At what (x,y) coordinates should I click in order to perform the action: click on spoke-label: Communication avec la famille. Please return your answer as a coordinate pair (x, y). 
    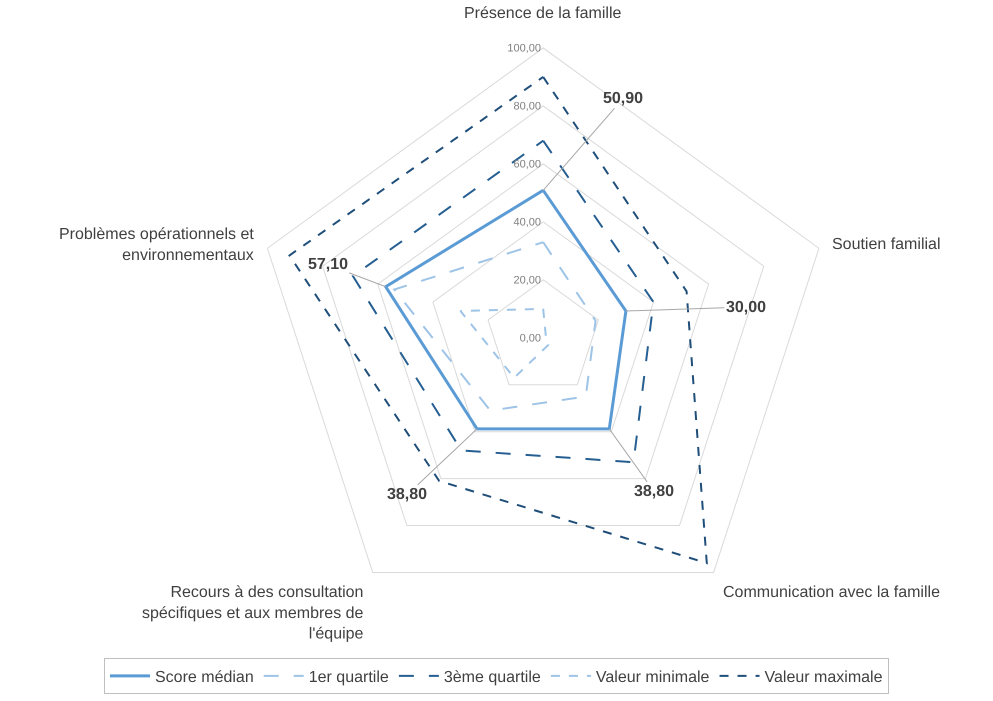
    Looking at the image, I should click on (831, 592).